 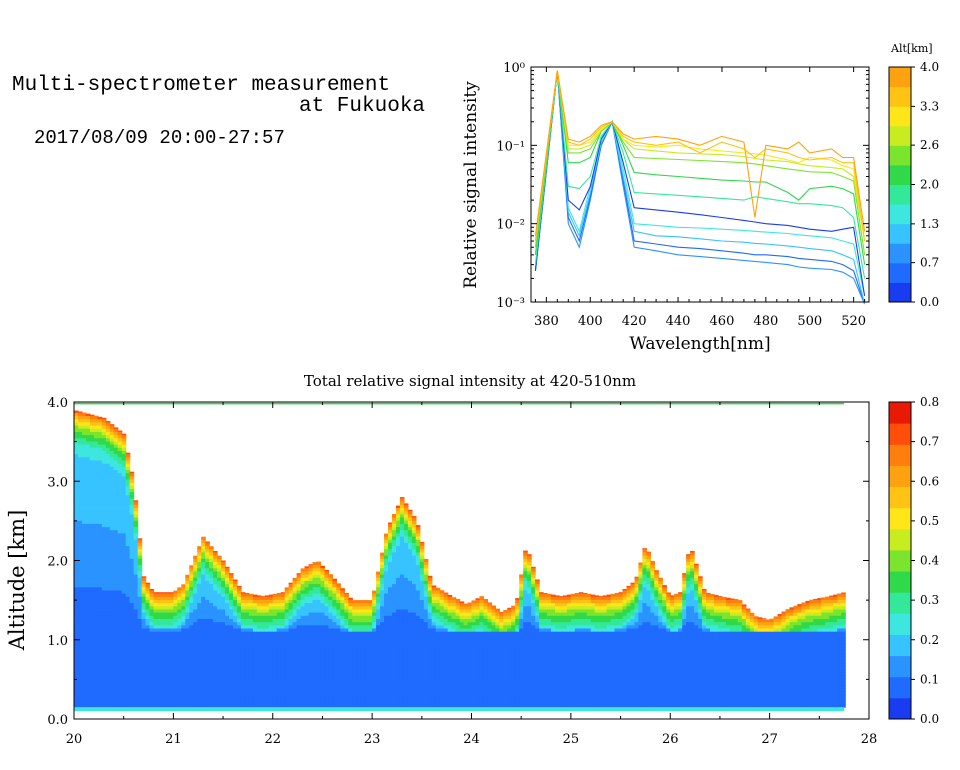 I want to click on altitude-colorbar-tick-label: 4.0, so click(x=929, y=67).